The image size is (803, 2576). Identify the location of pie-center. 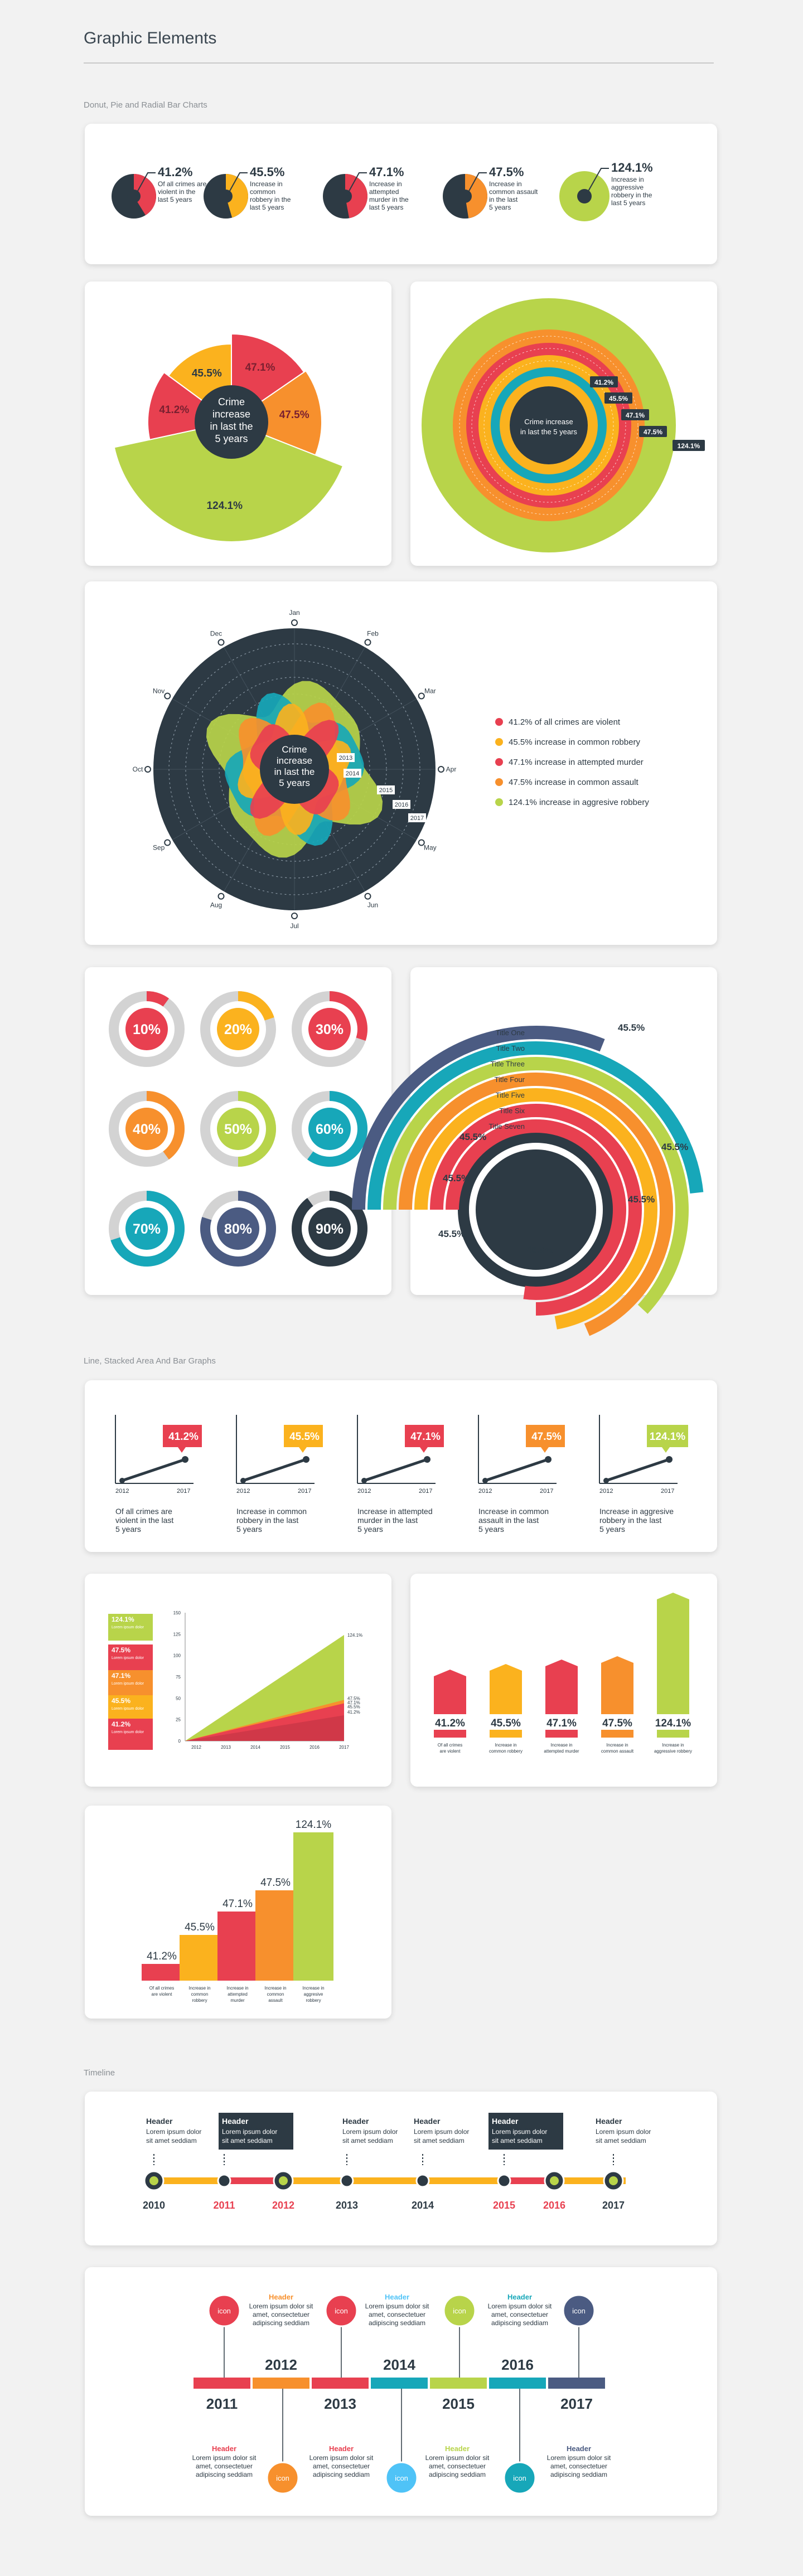
(231, 422).